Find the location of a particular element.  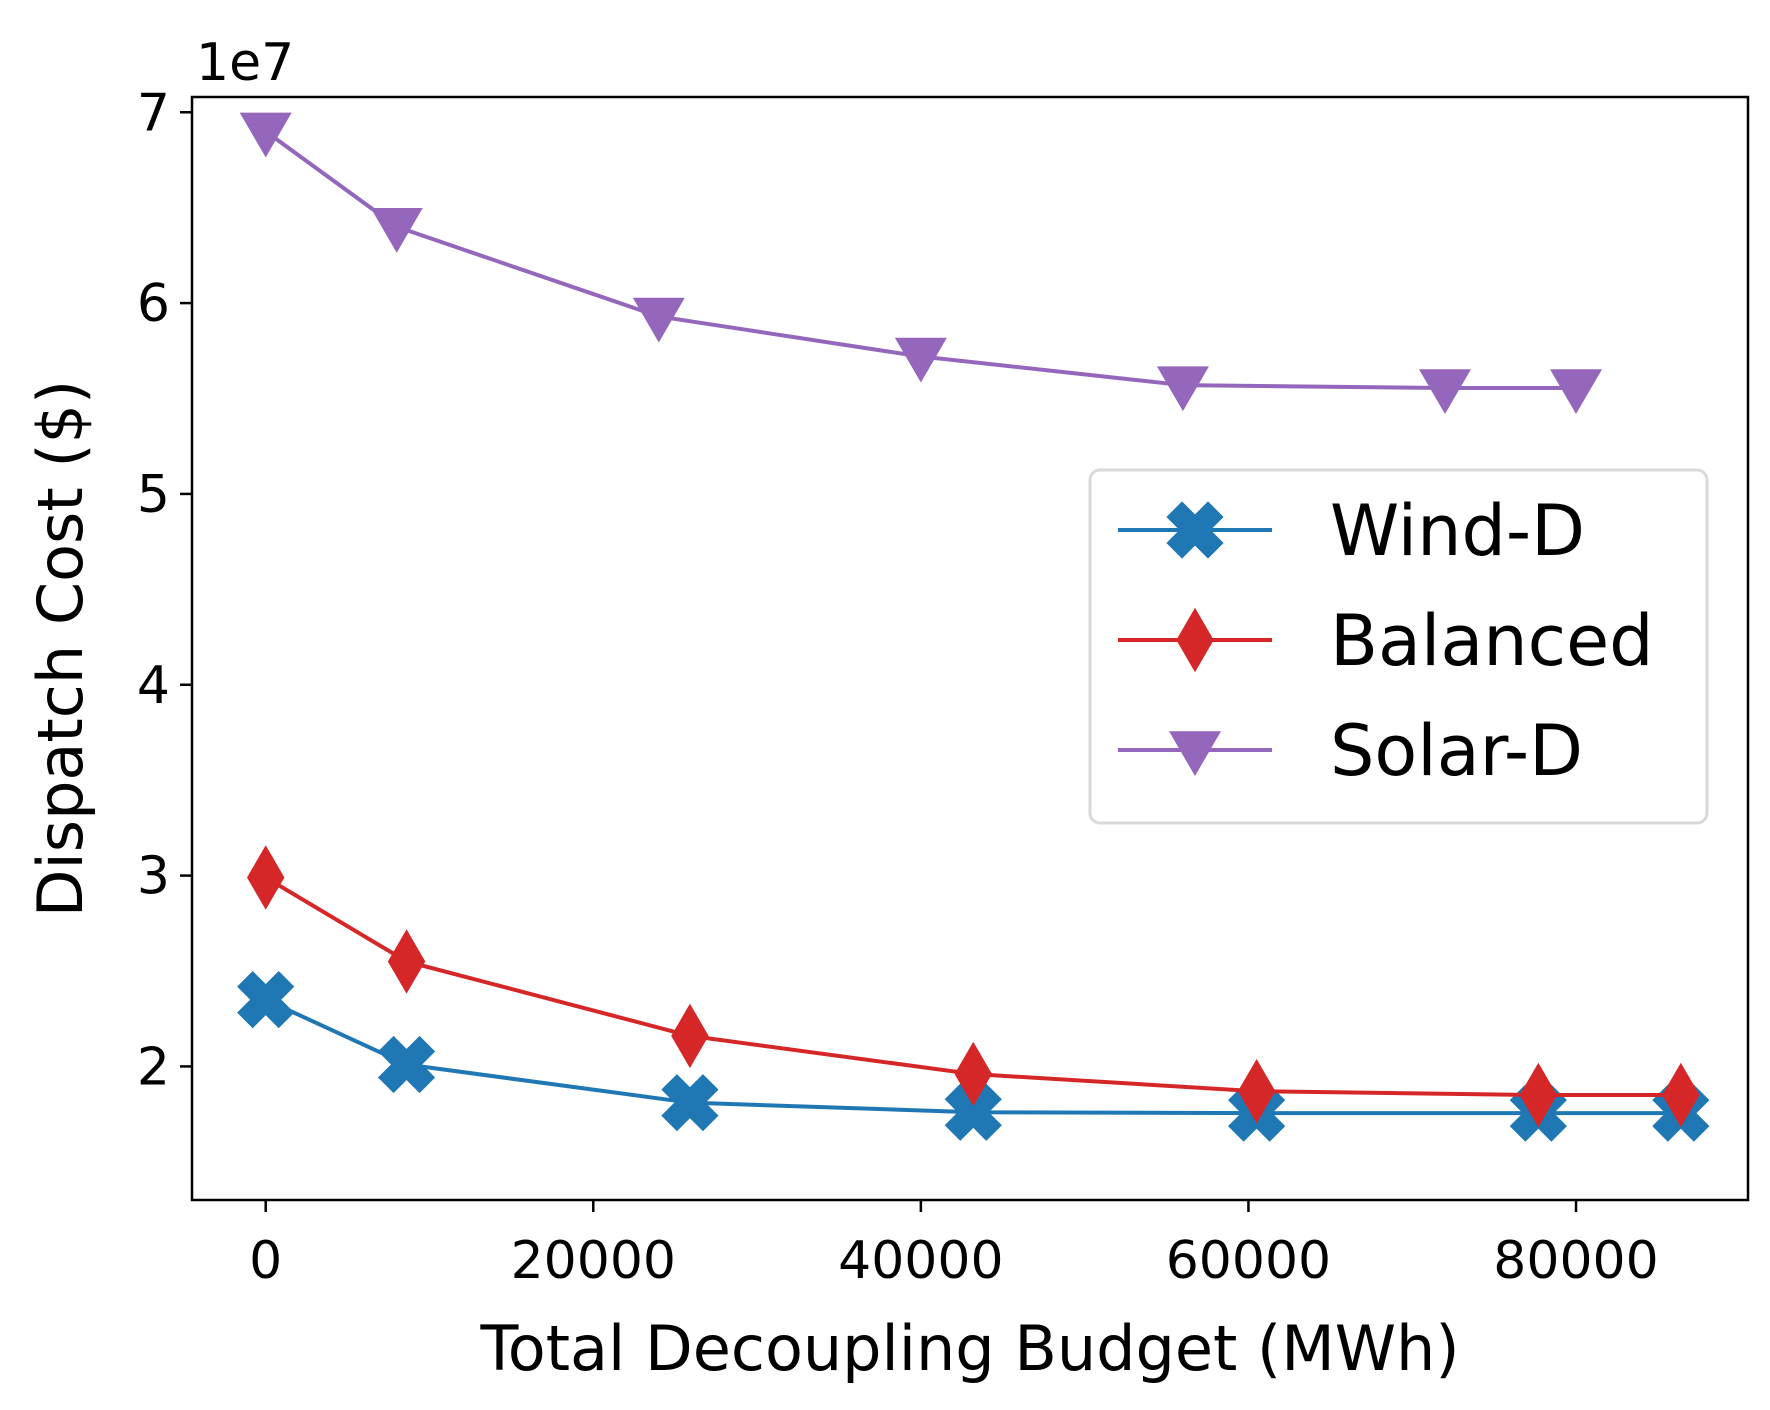

x-tick-label: 60000 is located at coordinates (1248, 1261).